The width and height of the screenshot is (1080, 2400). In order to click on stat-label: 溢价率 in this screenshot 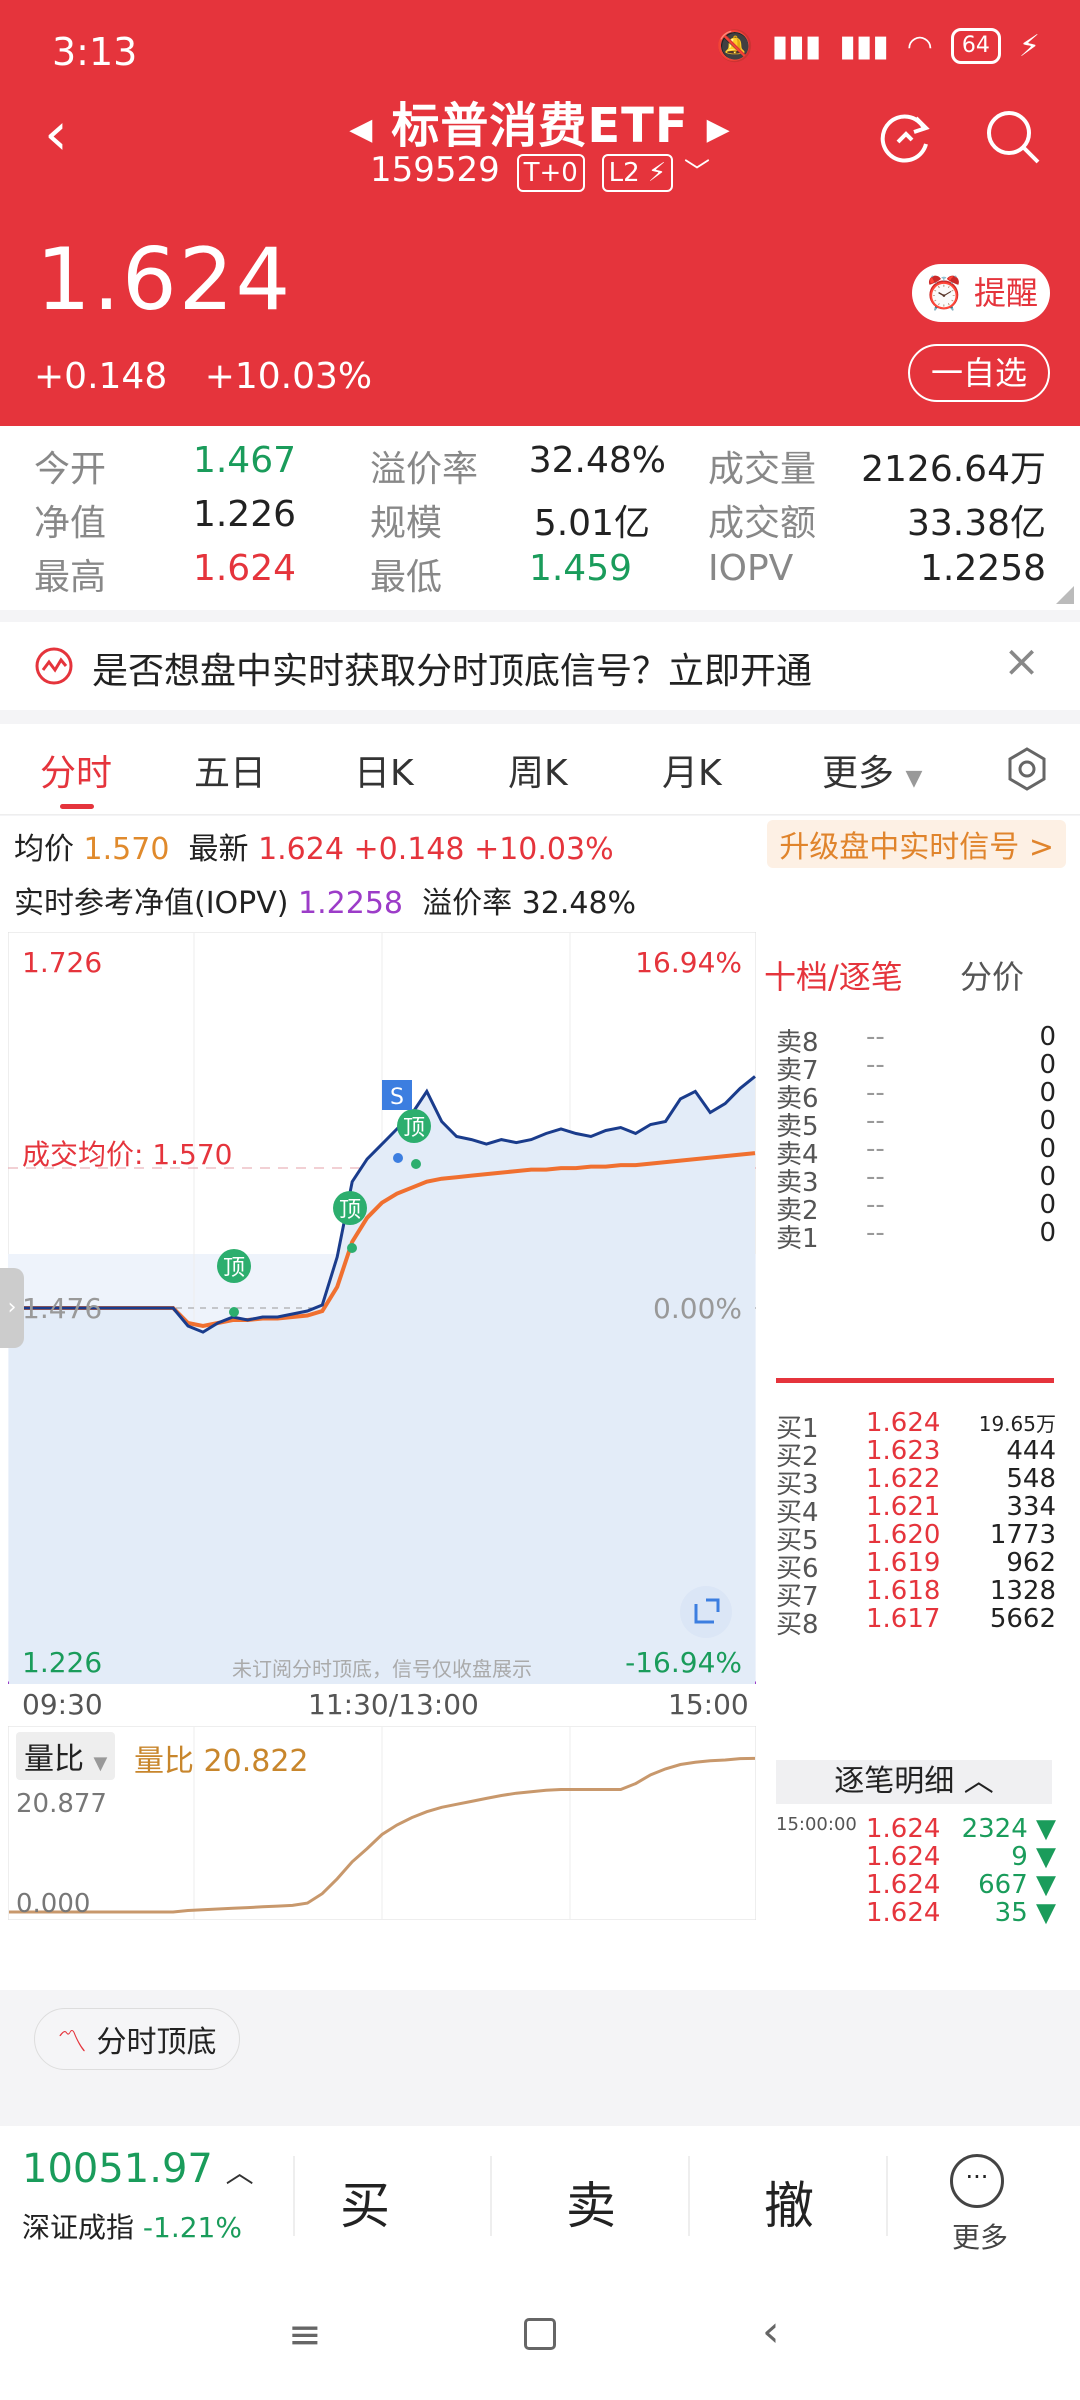, I will do `click(424, 469)`.